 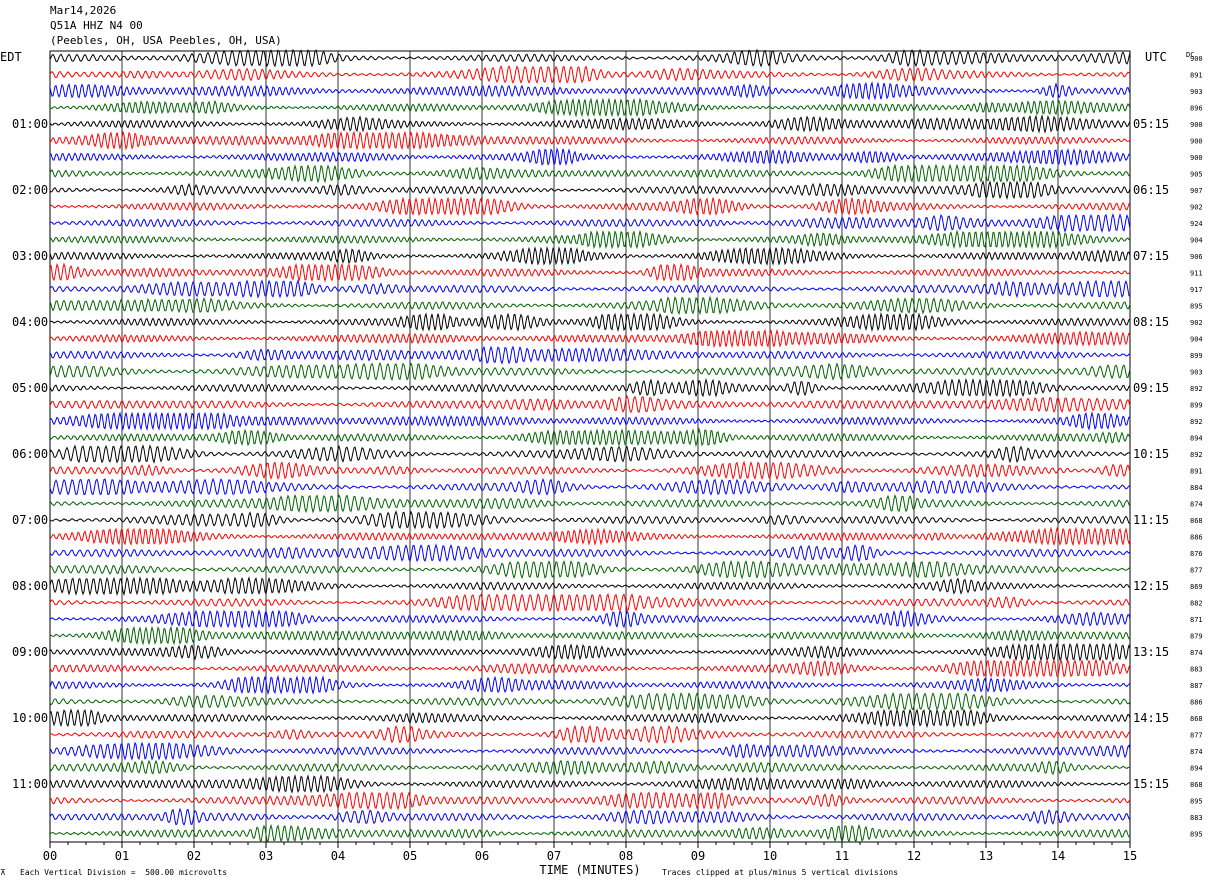 What do you see at coordinates (1190, 55) in the screenshot?
I see `dc-header-label: DC` at bounding box center [1190, 55].